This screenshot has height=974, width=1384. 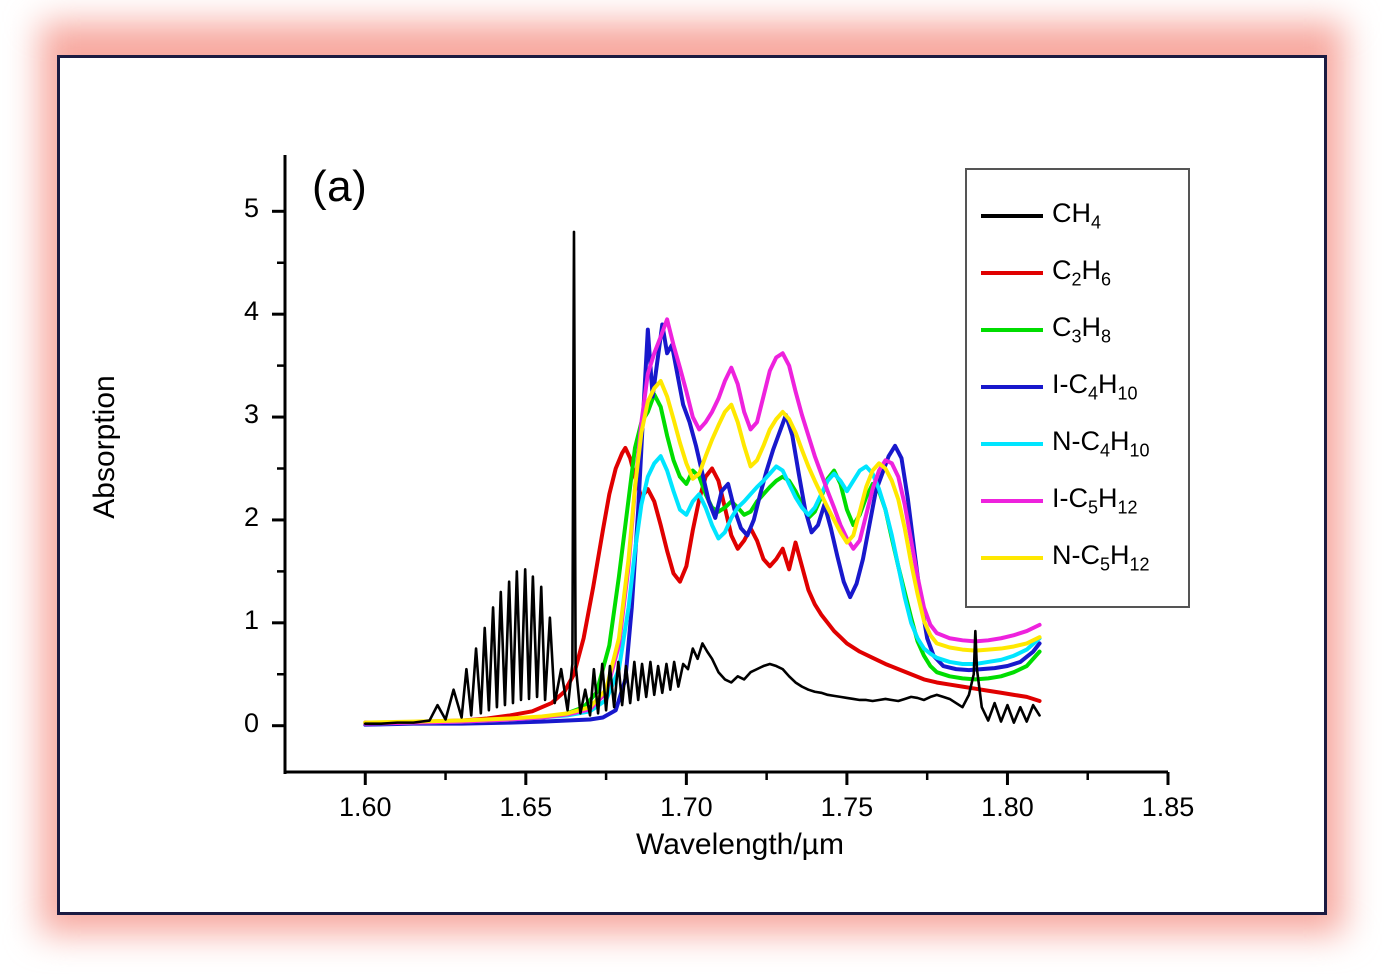 What do you see at coordinates (1012, 558) in the screenshot?
I see `legend-swatch-N-C5H12` at bounding box center [1012, 558].